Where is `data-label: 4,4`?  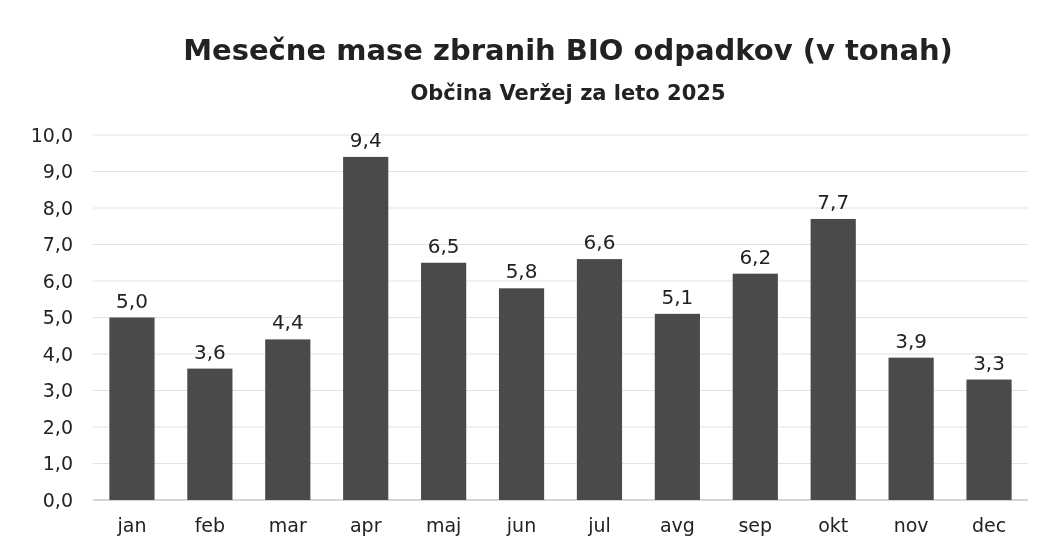
data-label: 4,4 is located at coordinates (287, 322).